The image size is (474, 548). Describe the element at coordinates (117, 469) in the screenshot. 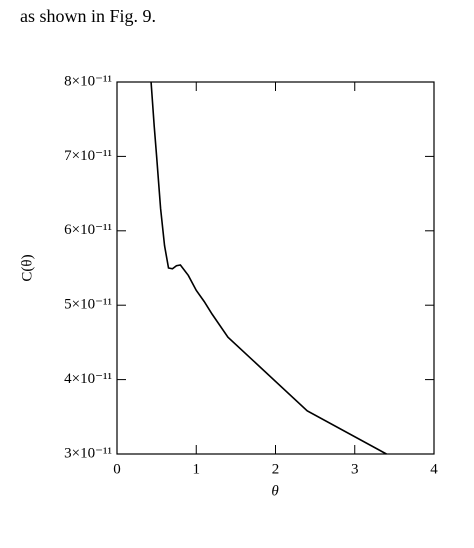

I see `x-tick-label: 0` at that location.